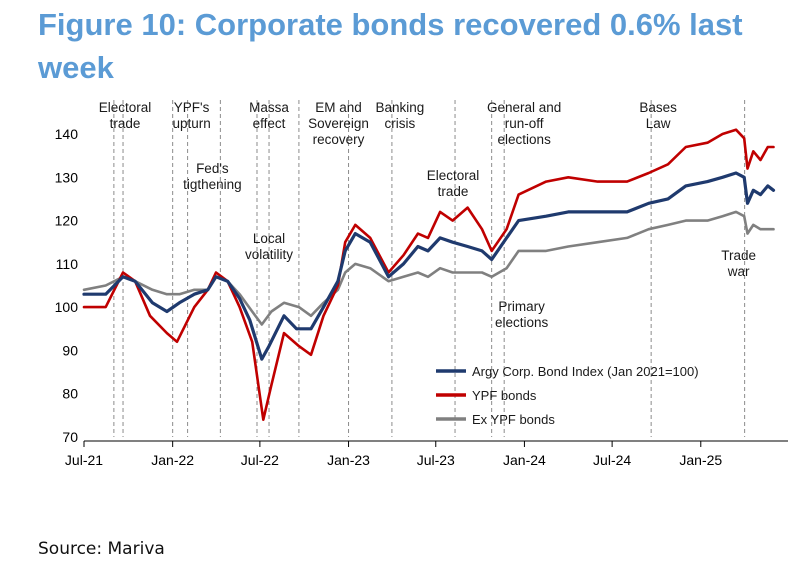 The width and height of the screenshot is (800, 575). Describe the element at coordinates (67, 177) in the screenshot. I see `y-tick-label: 130` at that location.